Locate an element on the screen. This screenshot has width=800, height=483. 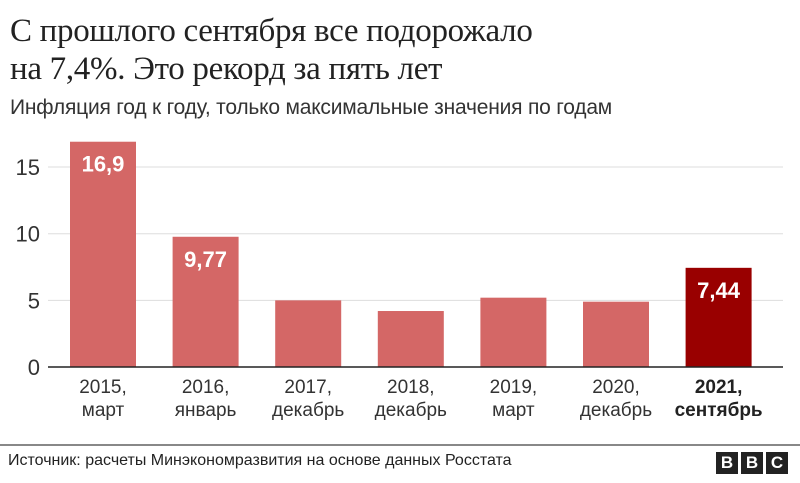
x-tick-label: 2021, is located at coordinates (719, 387).